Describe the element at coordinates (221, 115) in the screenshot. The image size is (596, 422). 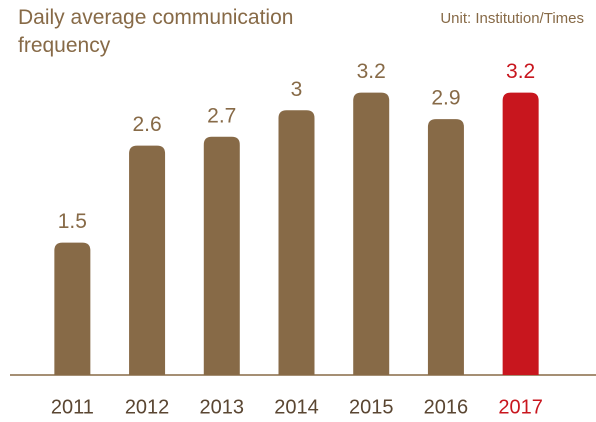
I see `value-label: 2.7` at that location.